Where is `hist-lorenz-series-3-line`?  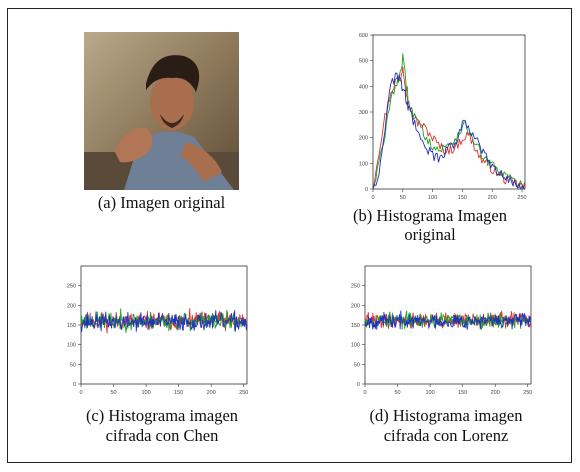 hist-lorenz-series-3-line is located at coordinates (448, 320).